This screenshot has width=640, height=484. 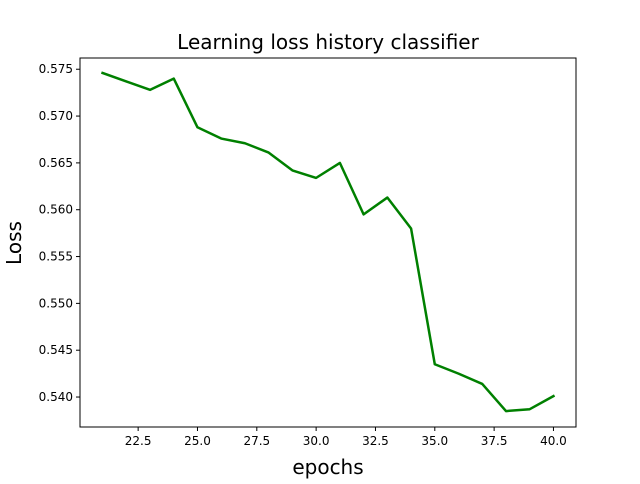 What do you see at coordinates (56, 210) in the screenshot?
I see `y-tick-label: 0.560` at bounding box center [56, 210].